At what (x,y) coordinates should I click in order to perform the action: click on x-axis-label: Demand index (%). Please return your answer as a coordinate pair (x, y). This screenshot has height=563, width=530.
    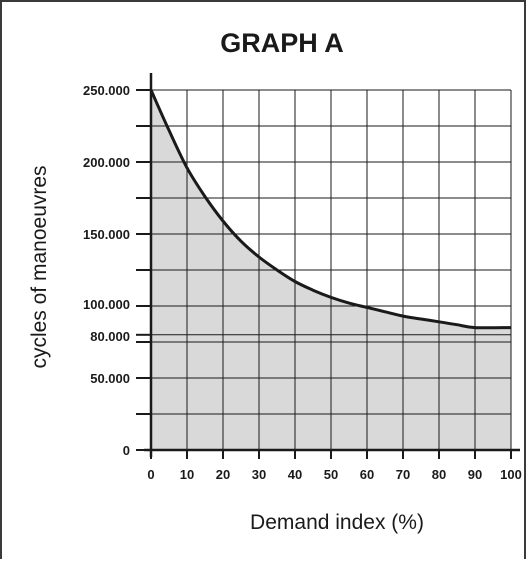
    Looking at the image, I should click on (337, 522).